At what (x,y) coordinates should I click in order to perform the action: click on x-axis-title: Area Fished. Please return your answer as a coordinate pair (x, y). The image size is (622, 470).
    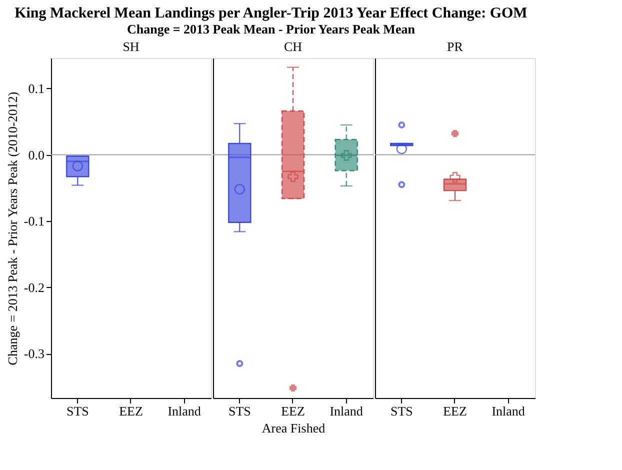
    Looking at the image, I should click on (294, 428).